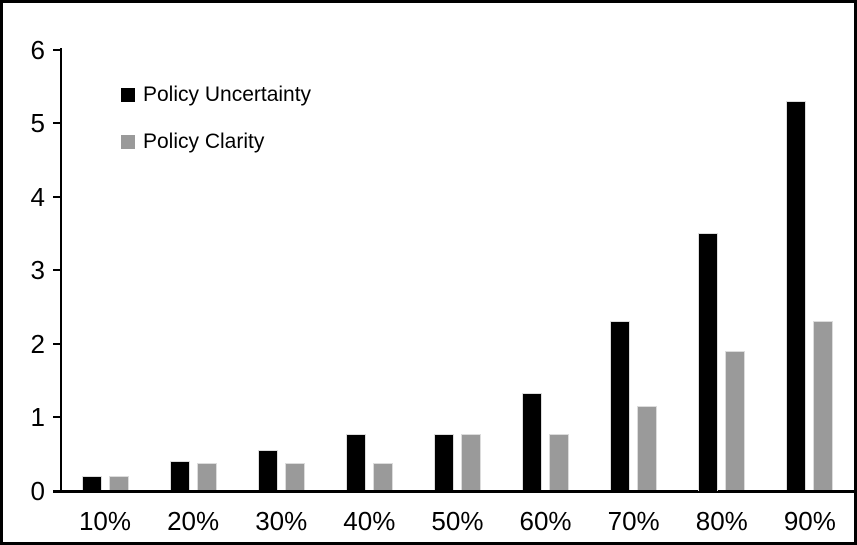 This screenshot has width=857, height=545. What do you see at coordinates (37, 49) in the screenshot?
I see `y-tick-label: 6` at bounding box center [37, 49].